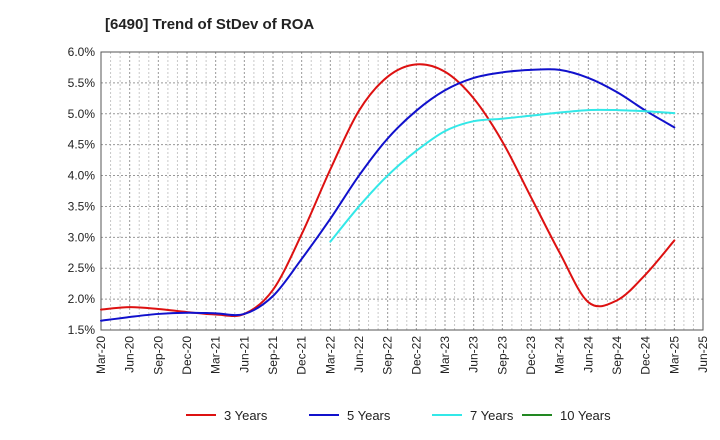 The height and width of the screenshot is (440, 720). Describe the element at coordinates (82, 176) in the screenshot. I see `y-tick-label: 4.0%` at that location.